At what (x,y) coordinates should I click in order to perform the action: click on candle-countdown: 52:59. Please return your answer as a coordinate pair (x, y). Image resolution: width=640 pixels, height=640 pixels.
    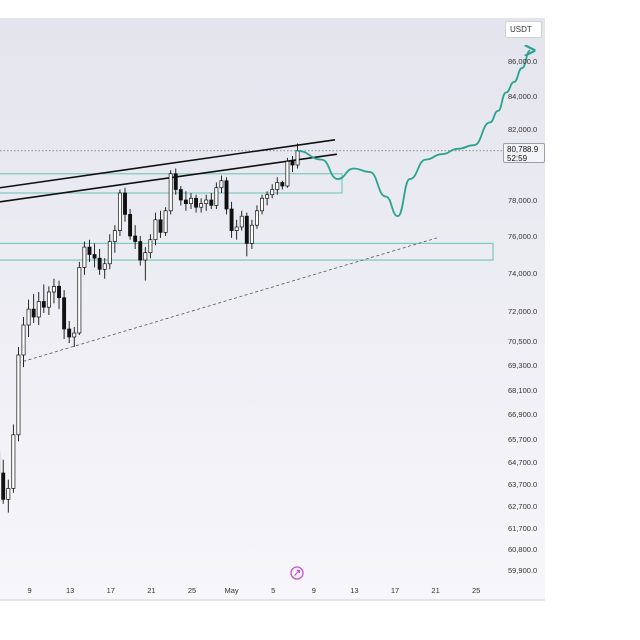
    Looking at the image, I should click on (517, 158).